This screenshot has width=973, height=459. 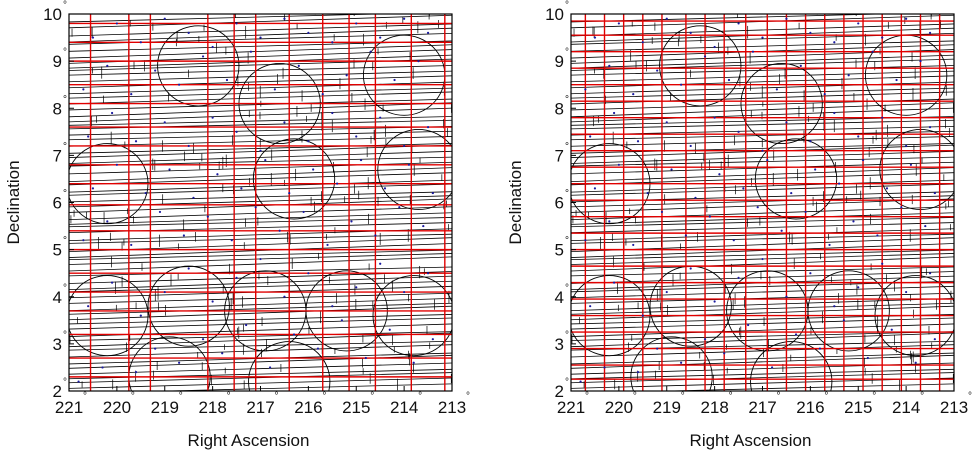 What do you see at coordinates (57, 391) in the screenshot?
I see `y-tick-label: 2` at bounding box center [57, 391].